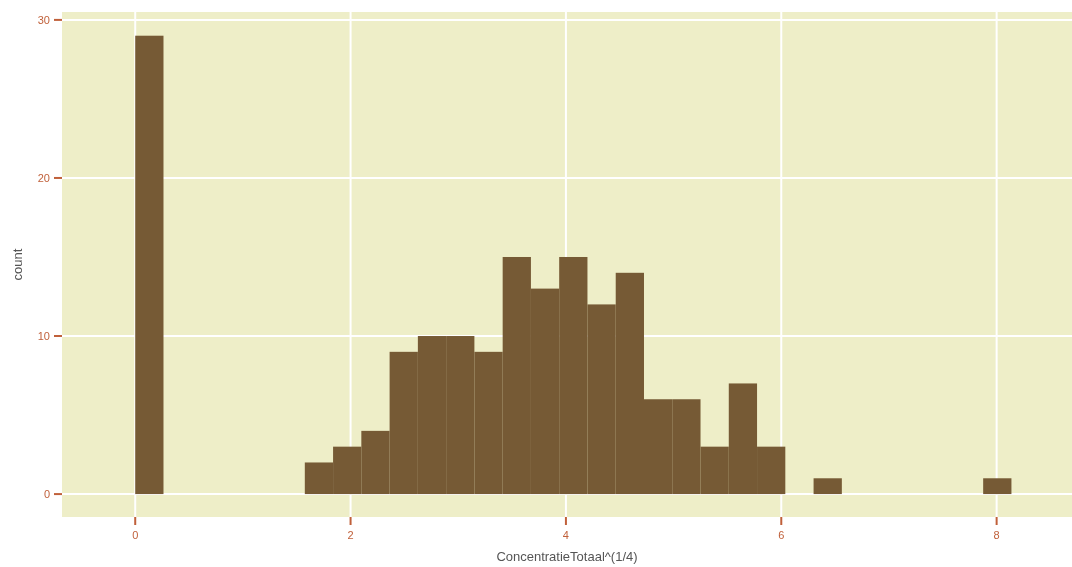 The height and width of the screenshot is (567, 1072). What do you see at coordinates (781, 535) in the screenshot?
I see `x-tick-label: 6` at bounding box center [781, 535].